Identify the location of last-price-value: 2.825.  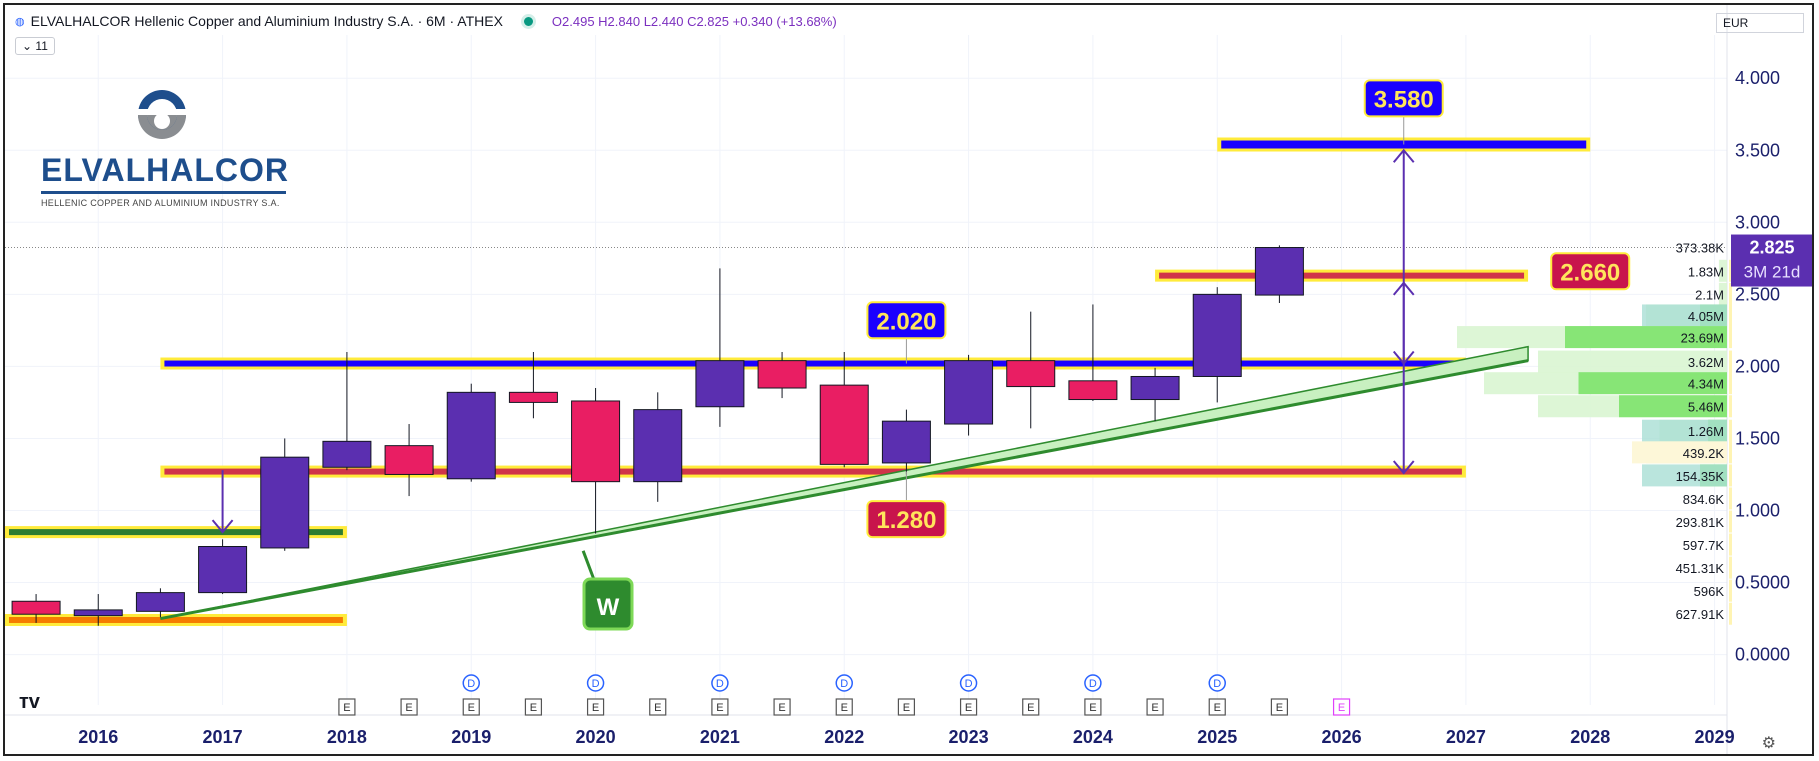
(1771, 248).